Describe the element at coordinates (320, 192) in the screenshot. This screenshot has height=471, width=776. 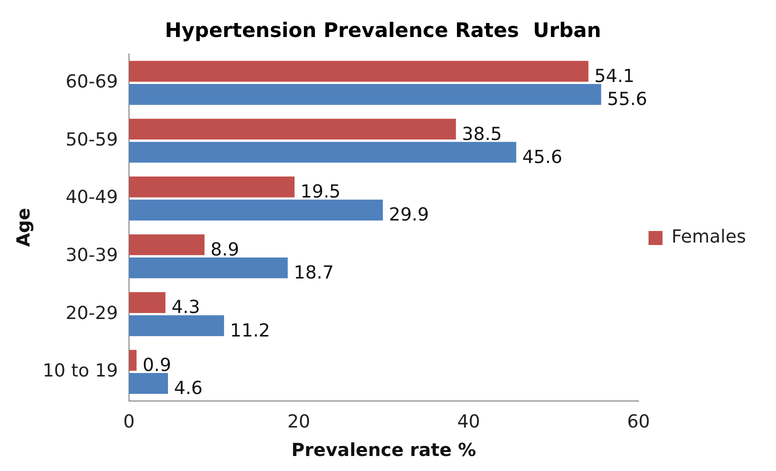
I see `data-label: 19.5` at that location.